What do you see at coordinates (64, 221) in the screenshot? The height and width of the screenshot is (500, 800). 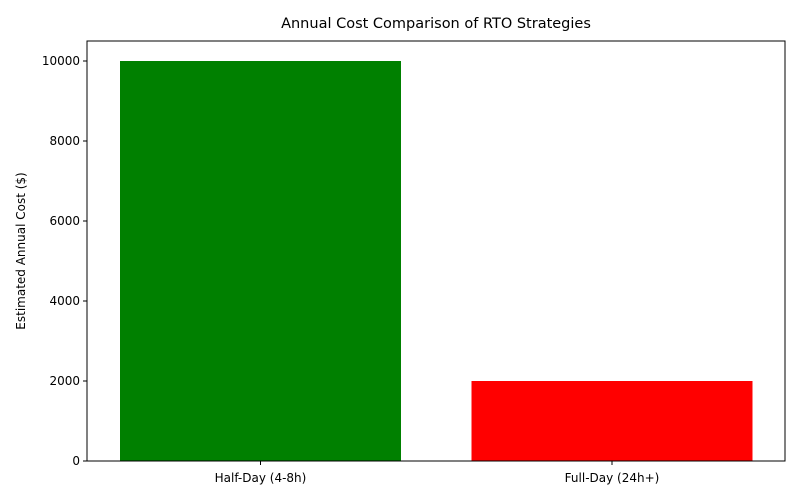 I see `y-tick-label: 6000` at bounding box center [64, 221].